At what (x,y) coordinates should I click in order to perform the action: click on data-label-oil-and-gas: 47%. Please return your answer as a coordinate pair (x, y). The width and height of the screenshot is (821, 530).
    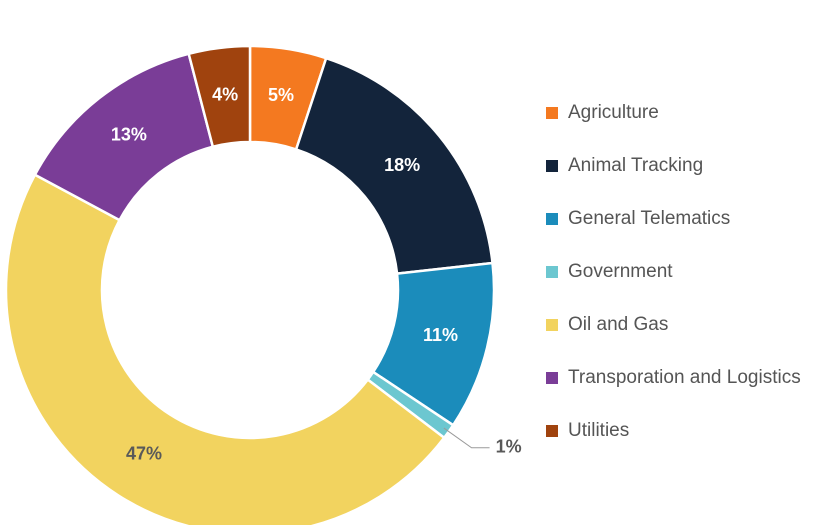
    Looking at the image, I should click on (144, 454).